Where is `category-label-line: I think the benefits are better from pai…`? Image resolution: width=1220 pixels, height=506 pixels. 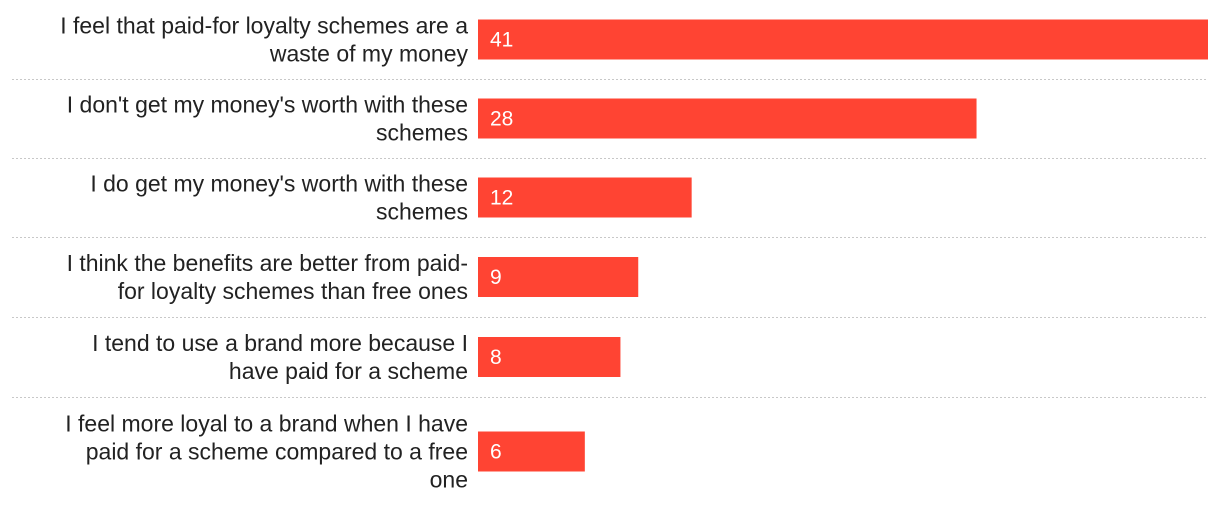 category-label-line: I think the benefits are better from pai… is located at coordinates (267, 263).